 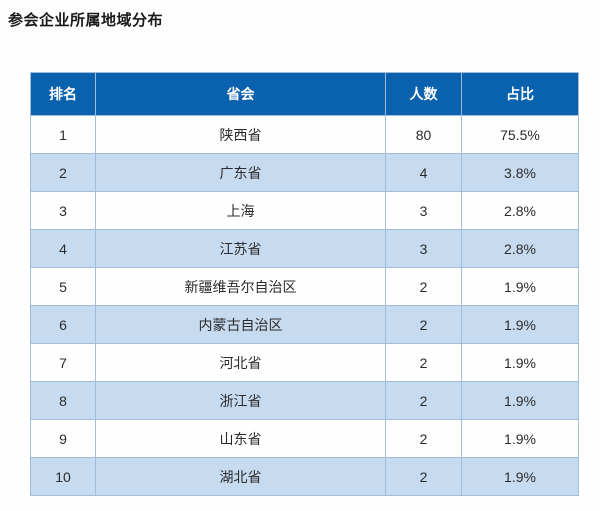 I want to click on table-row: 2 广东省 4 3.8%, so click(x=304, y=172).